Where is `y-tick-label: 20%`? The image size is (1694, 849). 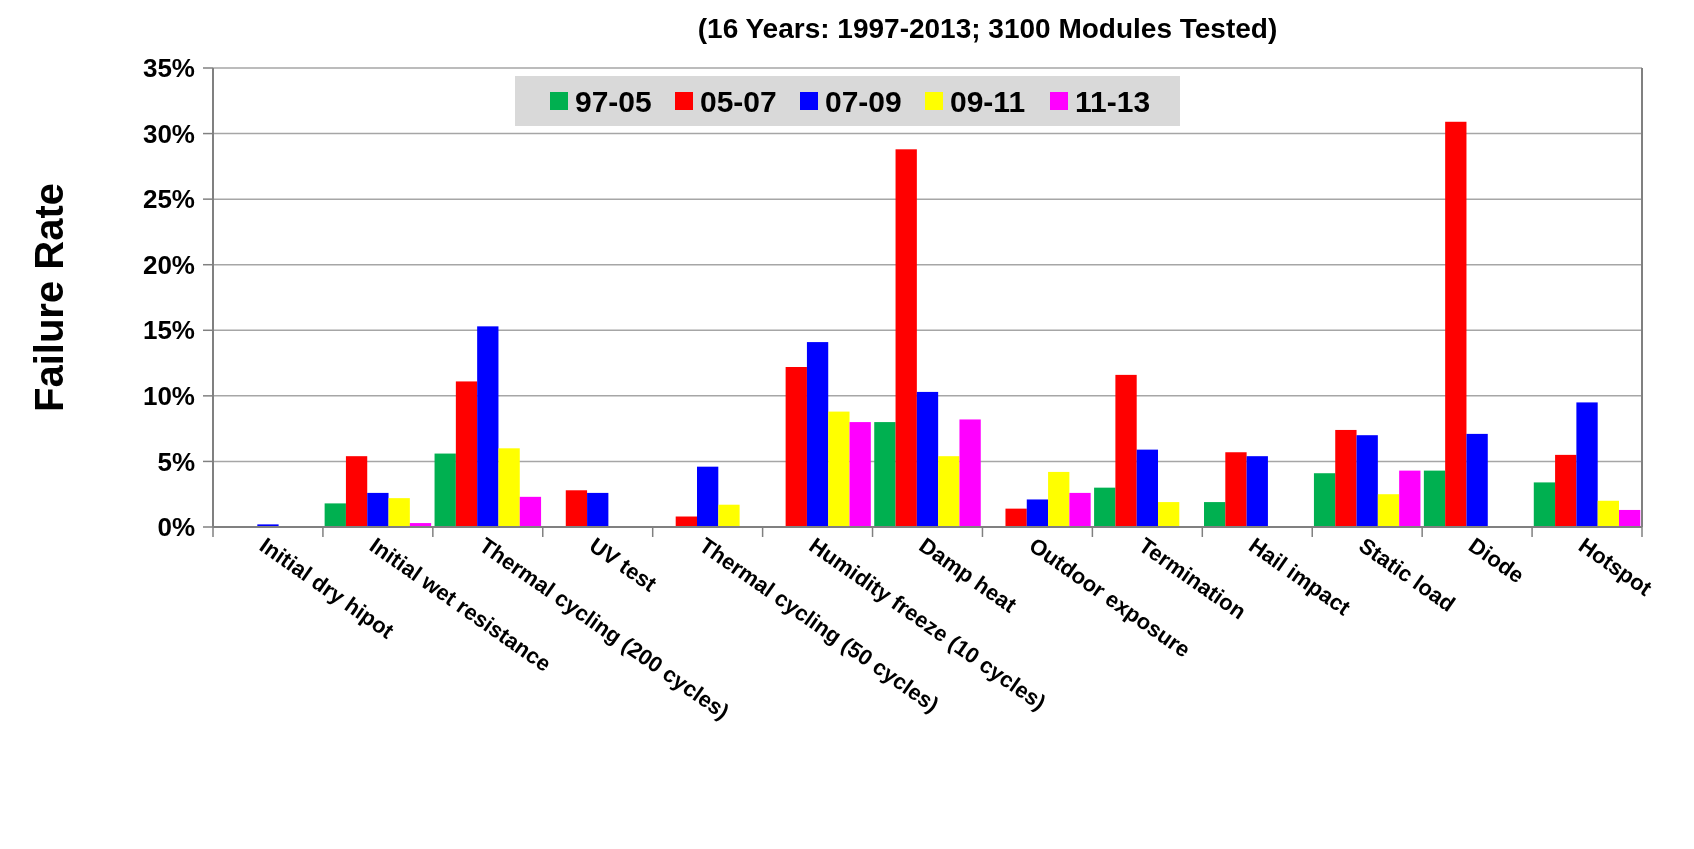 y-tick-label: 20% is located at coordinates (168, 264).